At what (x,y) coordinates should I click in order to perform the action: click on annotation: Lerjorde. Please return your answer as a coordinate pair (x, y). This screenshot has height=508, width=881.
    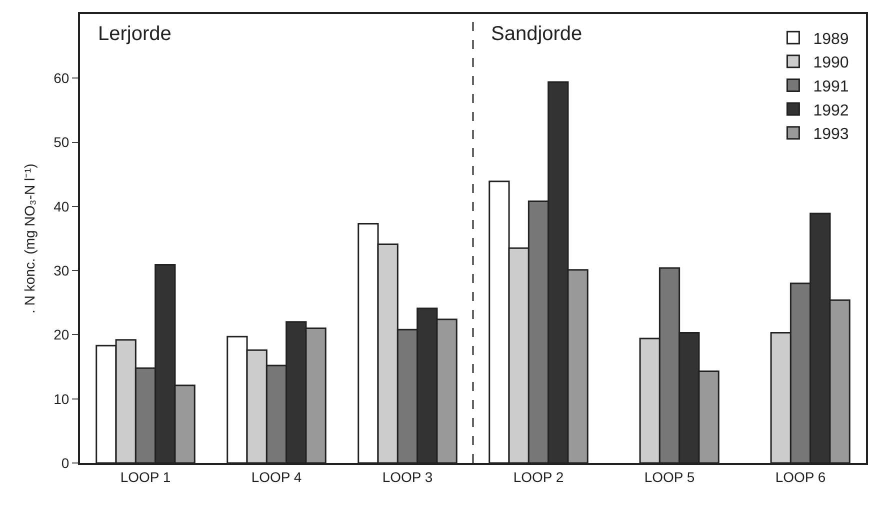
    Looking at the image, I should click on (135, 34).